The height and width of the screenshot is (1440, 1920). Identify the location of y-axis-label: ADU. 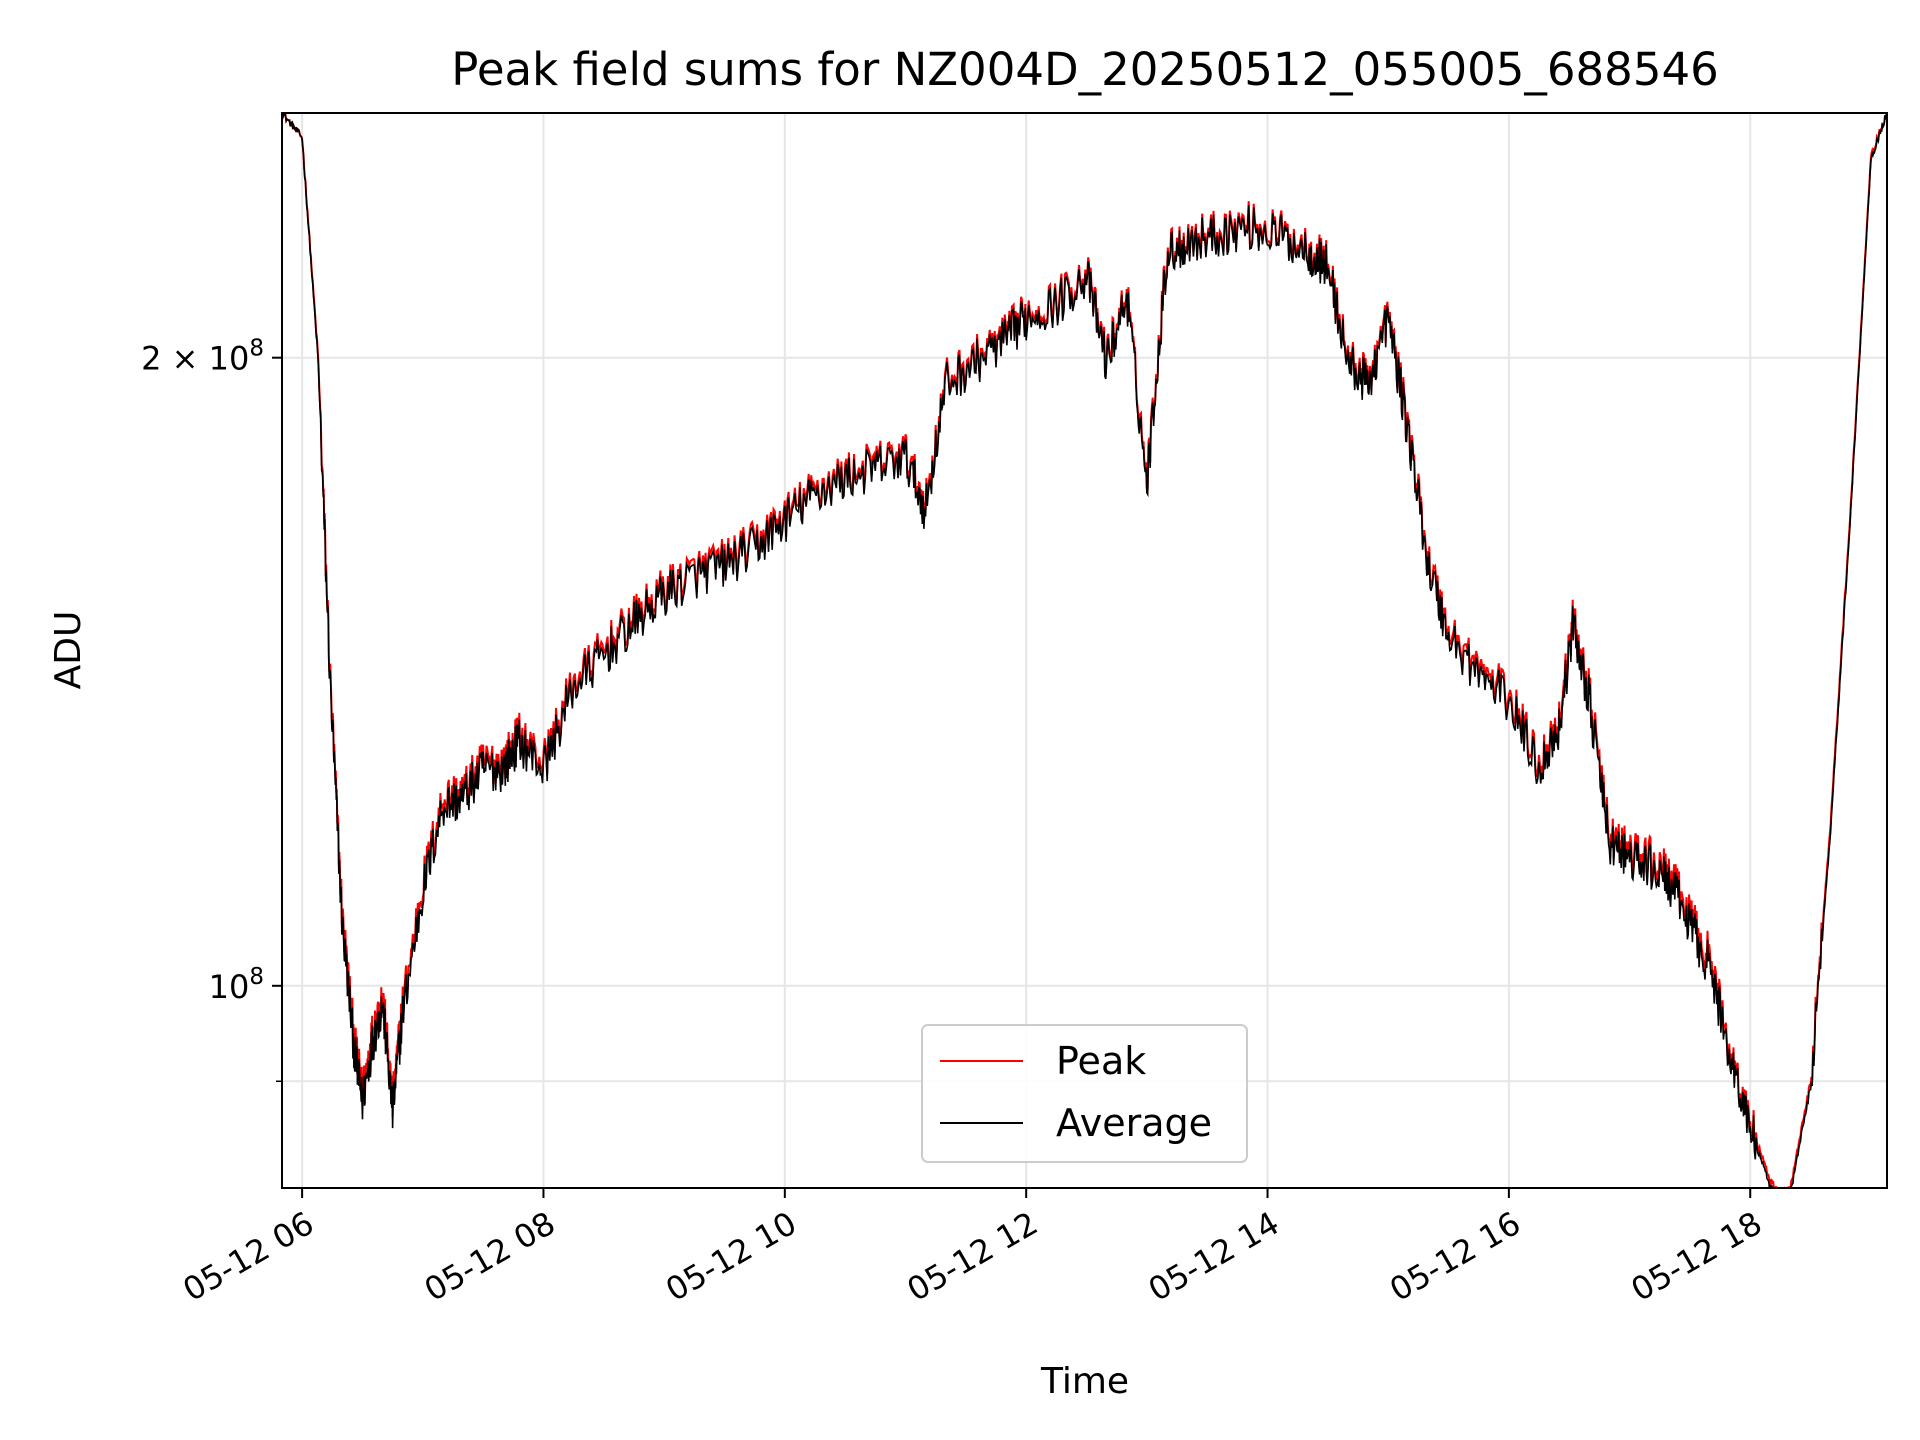
(68, 650).